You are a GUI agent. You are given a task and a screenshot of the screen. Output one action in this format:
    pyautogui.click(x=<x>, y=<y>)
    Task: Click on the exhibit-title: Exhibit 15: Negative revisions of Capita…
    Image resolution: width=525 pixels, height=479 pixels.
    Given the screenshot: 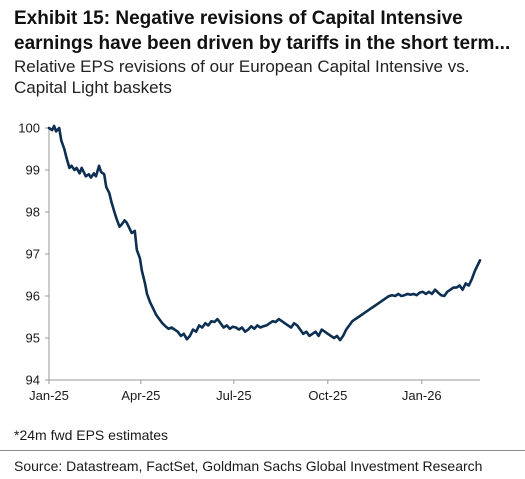 What is the action you would take?
    pyautogui.click(x=262, y=31)
    